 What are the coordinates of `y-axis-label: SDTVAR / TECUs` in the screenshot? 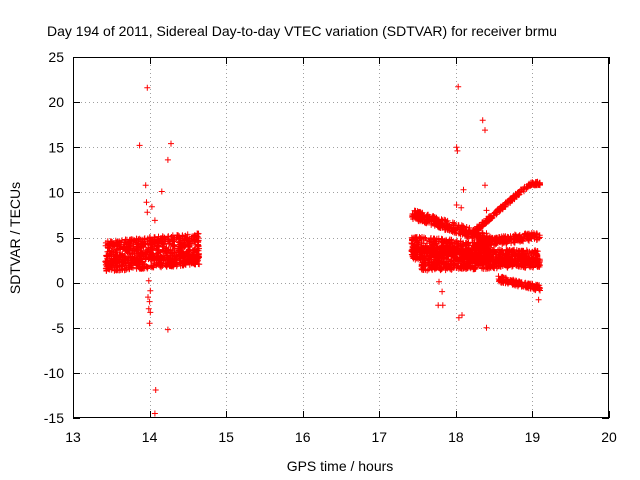 It's located at (15, 238).